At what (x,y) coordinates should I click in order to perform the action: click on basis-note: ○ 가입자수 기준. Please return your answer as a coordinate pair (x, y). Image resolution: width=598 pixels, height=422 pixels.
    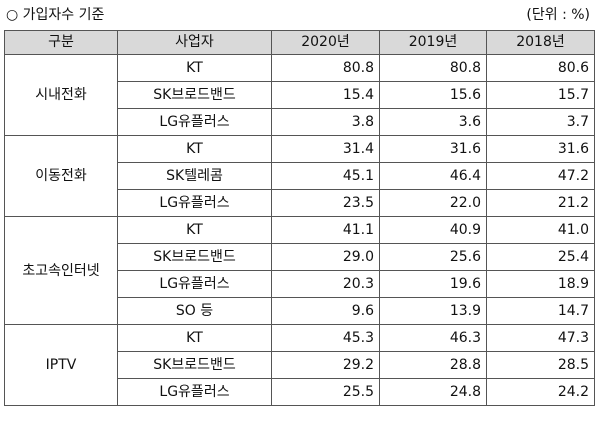
    Looking at the image, I should click on (55, 15).